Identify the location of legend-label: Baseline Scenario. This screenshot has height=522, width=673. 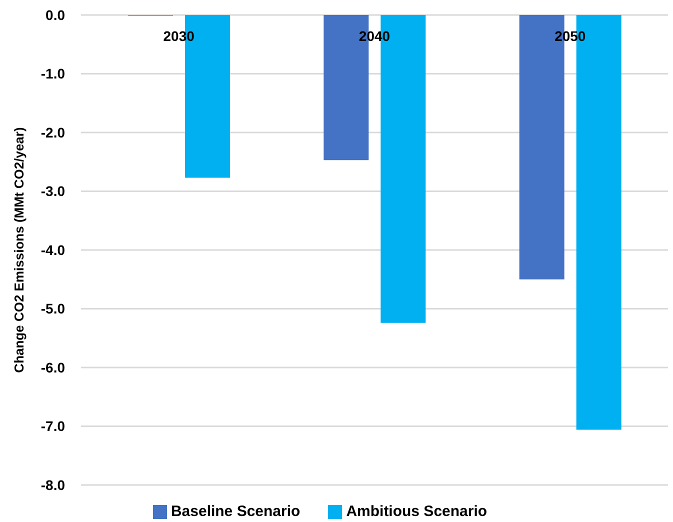
(235, 511).